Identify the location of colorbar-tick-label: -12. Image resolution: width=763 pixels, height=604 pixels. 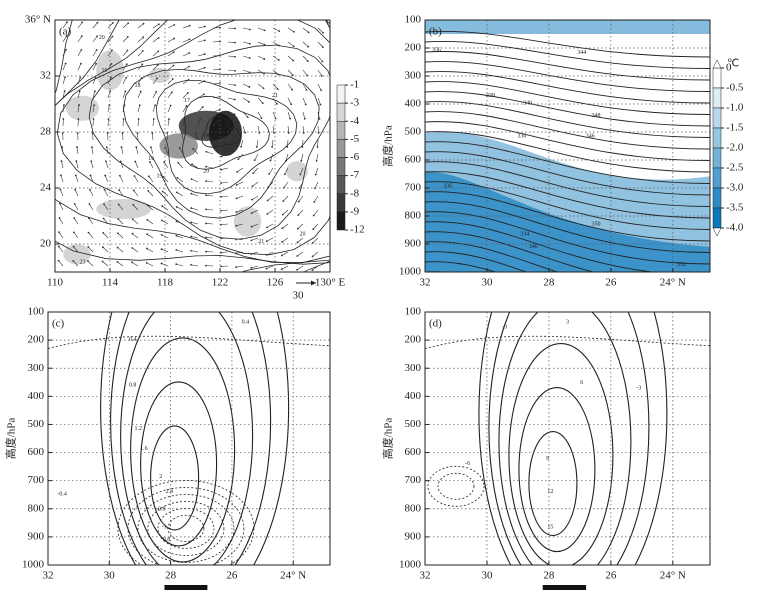
(357, 230).